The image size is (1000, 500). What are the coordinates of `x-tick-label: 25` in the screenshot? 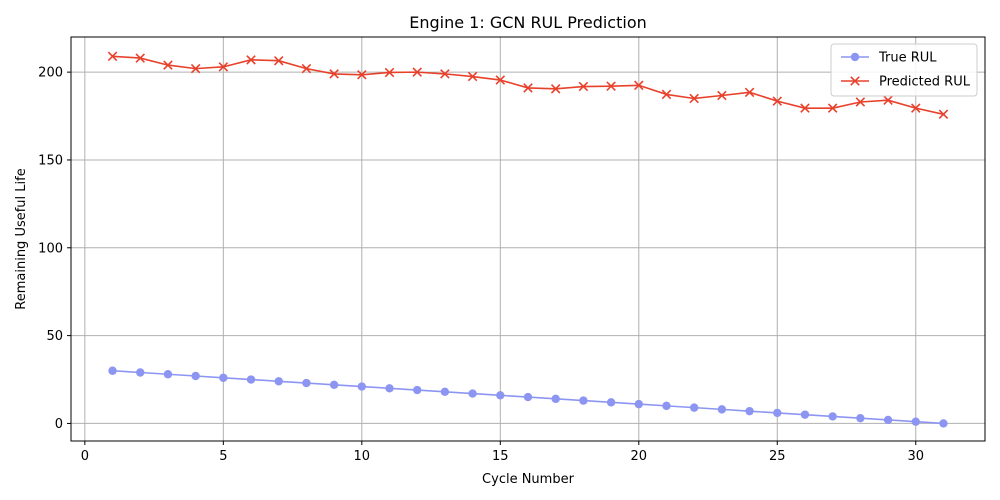 It's located at (777, 456).